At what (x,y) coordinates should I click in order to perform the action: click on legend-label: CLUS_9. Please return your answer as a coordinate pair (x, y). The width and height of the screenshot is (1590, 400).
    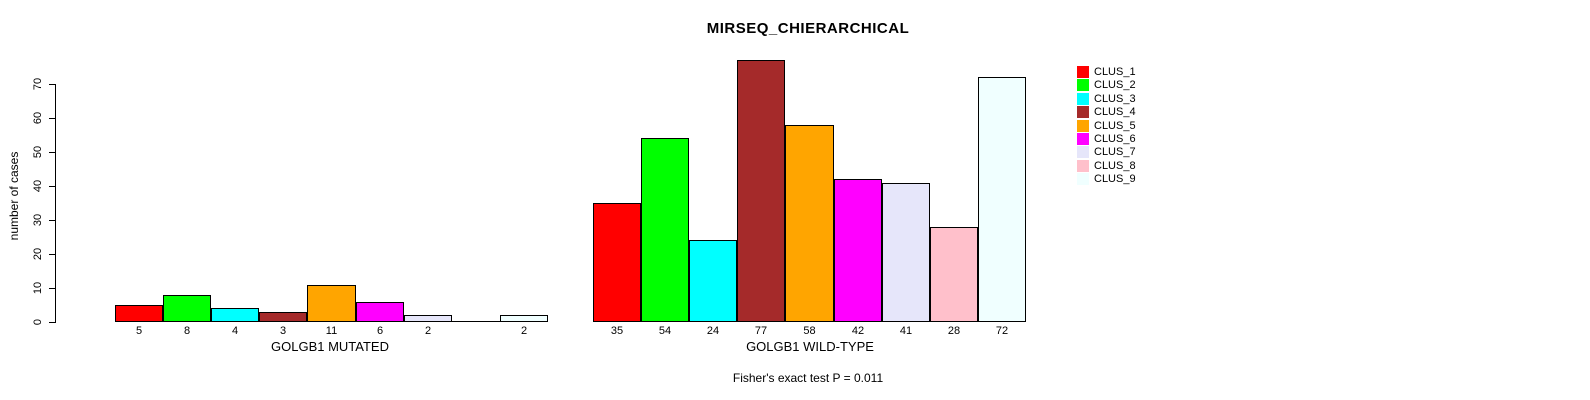
    Looking at the image, I should click on (1115, 179).